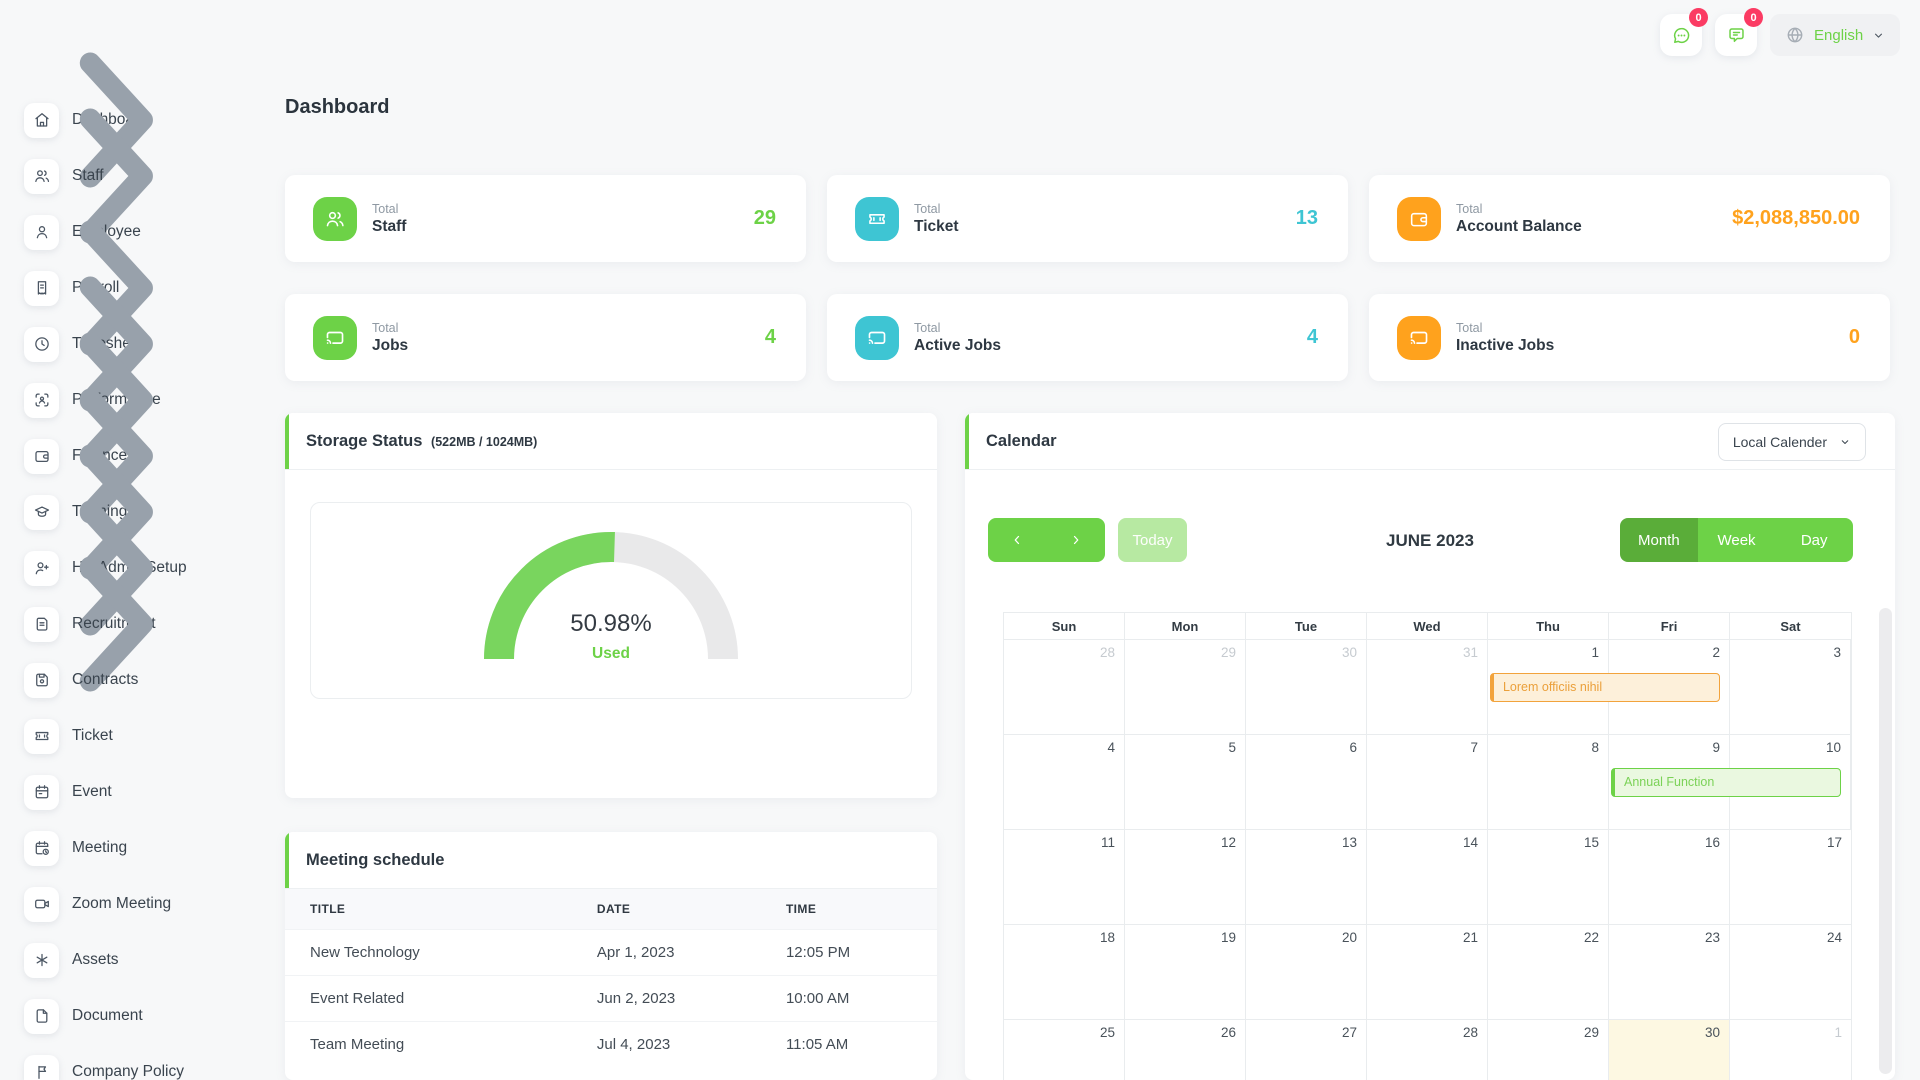 Image resolution: width=1920 pixels, height=1080 pixels. Describe the element at coordinates (41, 736) in the screenshot. I see `ticket-icon` at that location.